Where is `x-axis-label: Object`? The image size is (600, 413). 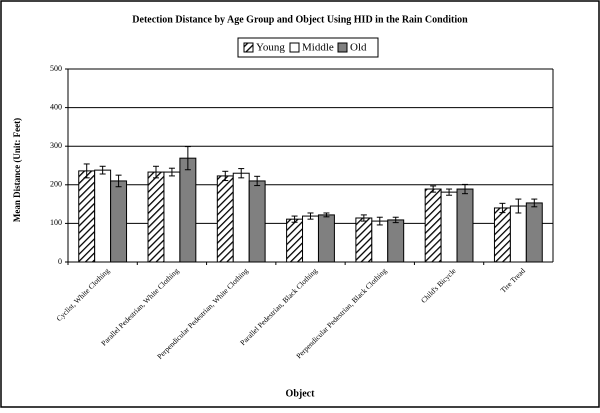 x-axis-label: Object is located at coordinates (301, 393).